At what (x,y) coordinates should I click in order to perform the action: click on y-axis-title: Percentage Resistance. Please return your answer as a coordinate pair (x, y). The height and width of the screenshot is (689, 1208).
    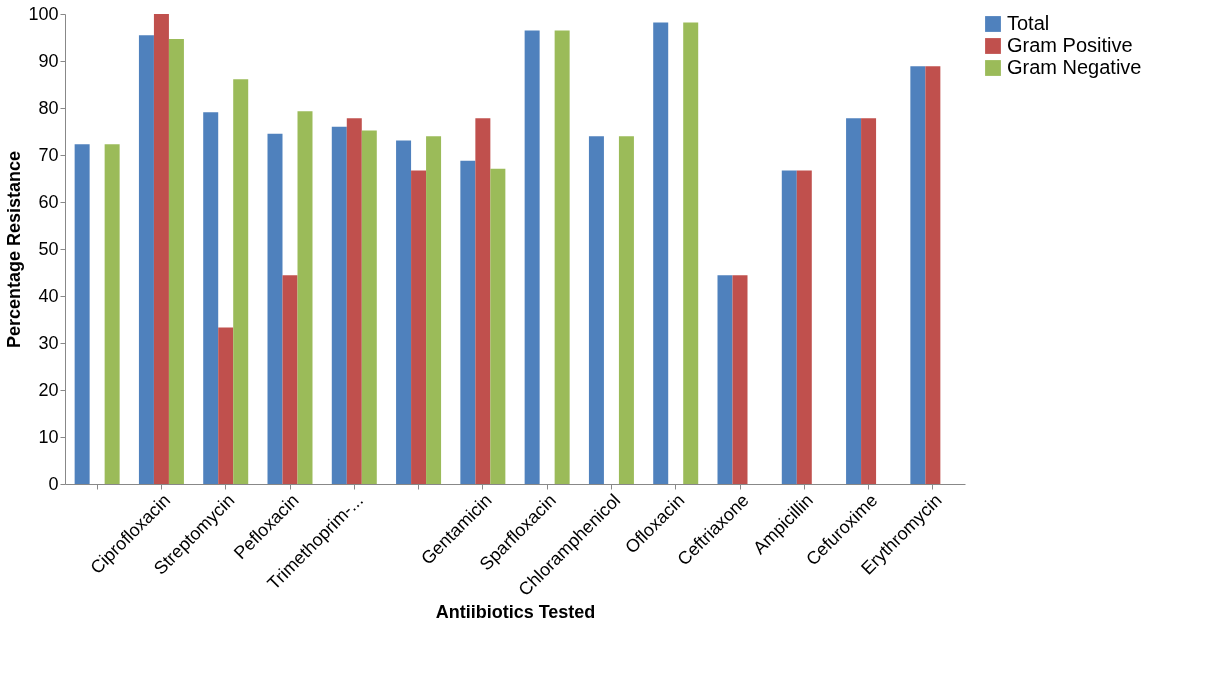
    Looking at the image, I should click on (14, 249).